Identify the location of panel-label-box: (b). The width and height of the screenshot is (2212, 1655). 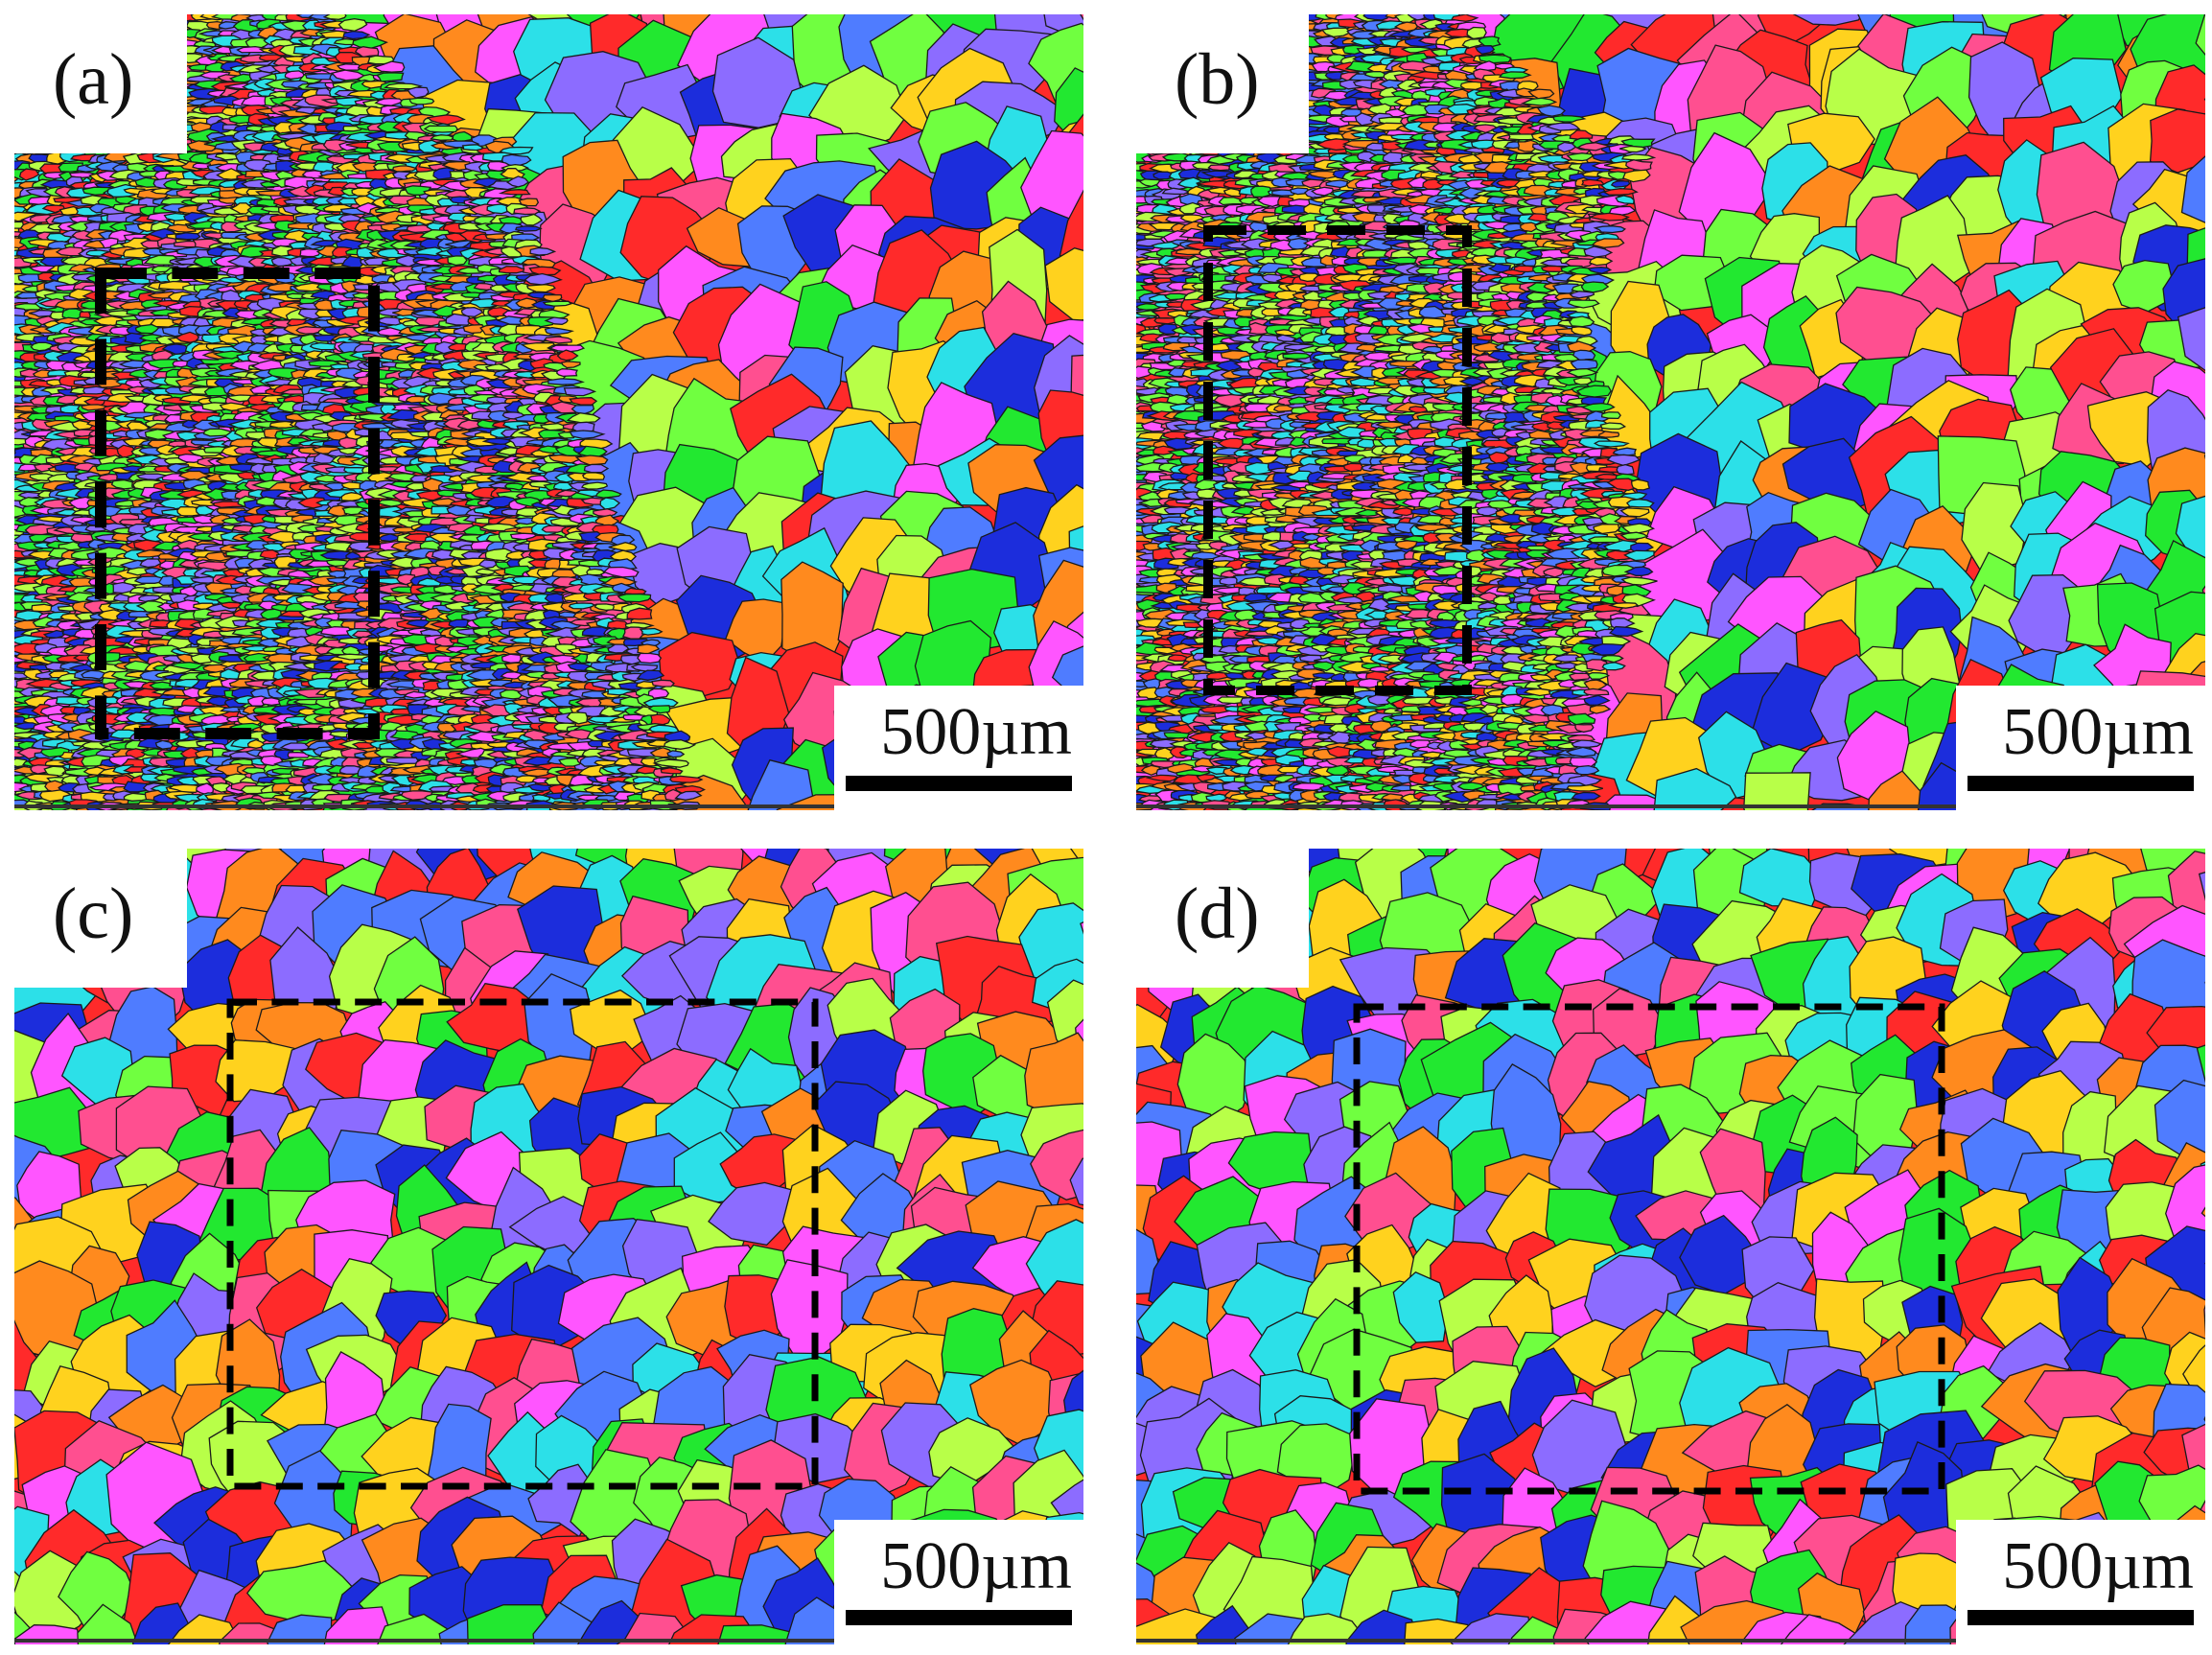
(1222, 83).